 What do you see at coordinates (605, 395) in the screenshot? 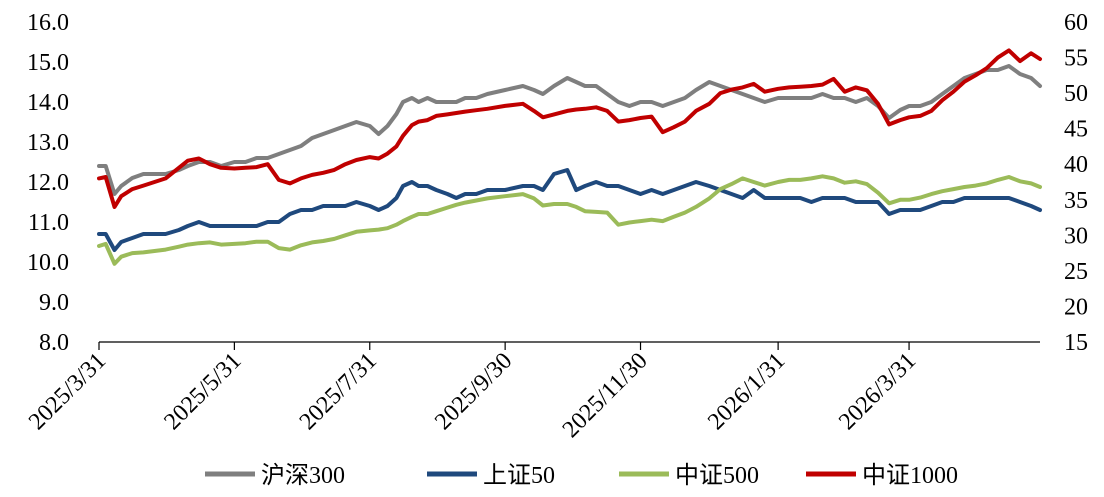
I see `x-tick-label: 2025/11/30` at bounding box center [605, 395].